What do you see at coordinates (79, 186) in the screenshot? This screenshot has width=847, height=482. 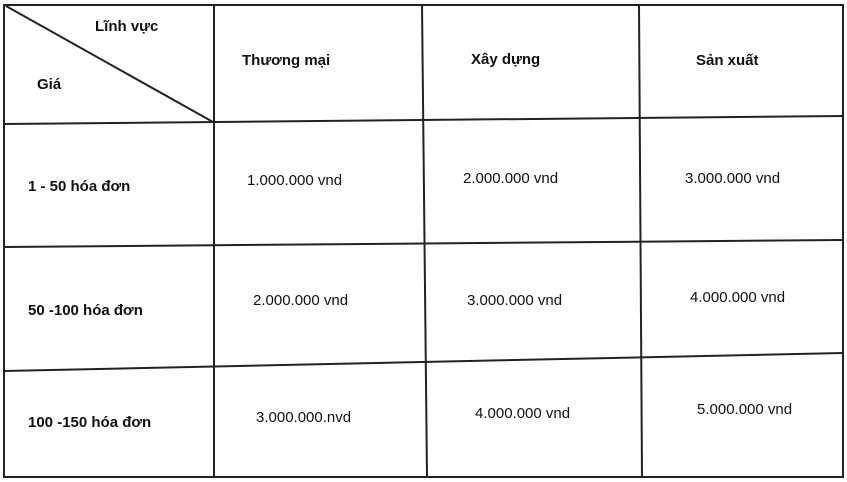 I see `row-label: 1 - 50 hóa đơn` at bounding box center [79, 186].